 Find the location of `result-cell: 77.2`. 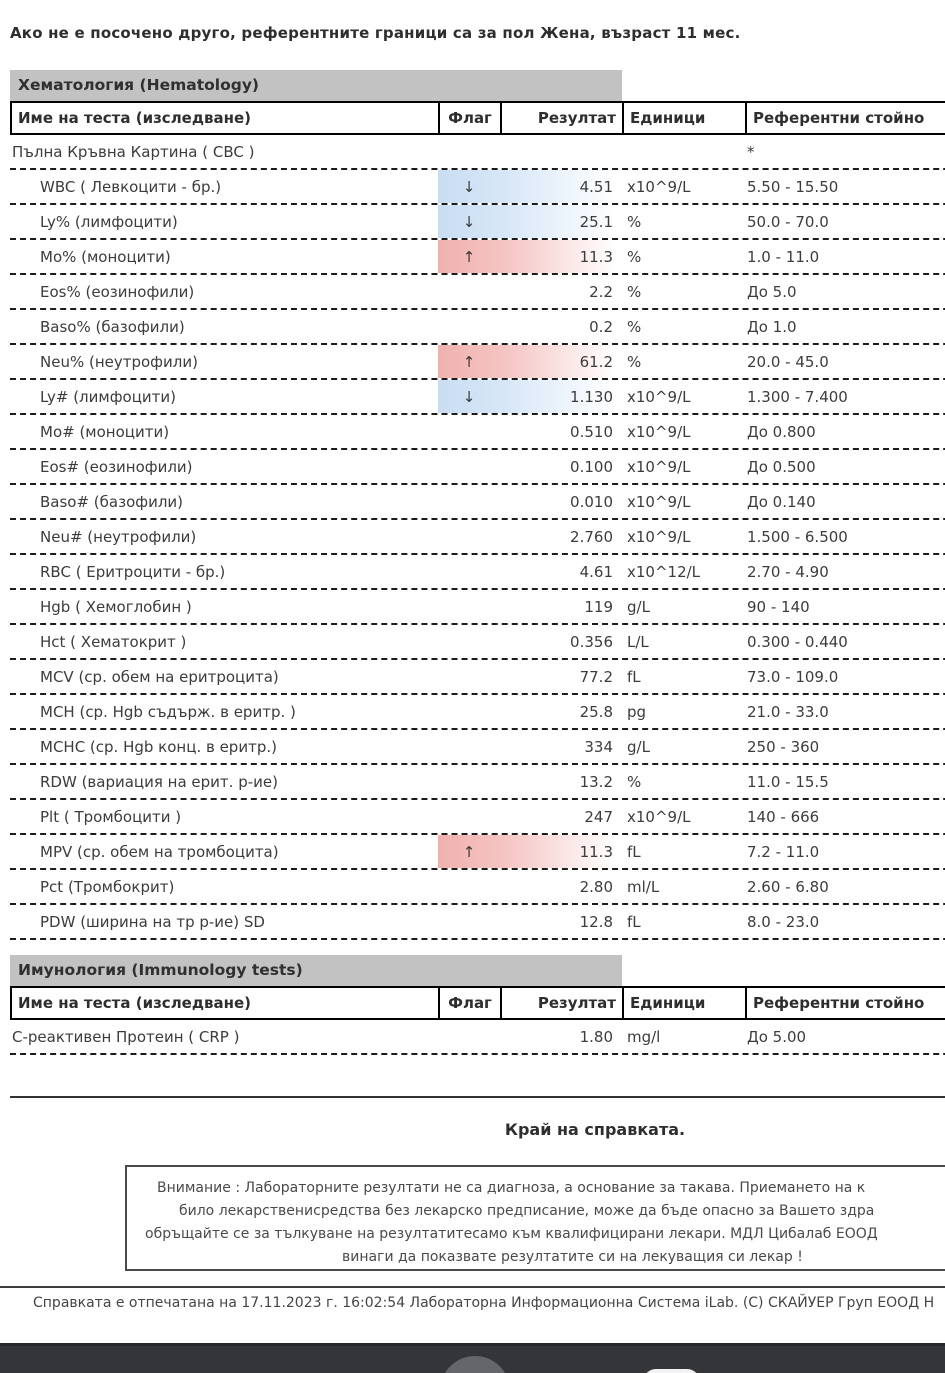

result-cell: 77.2 is located at coordinates (596, 676).